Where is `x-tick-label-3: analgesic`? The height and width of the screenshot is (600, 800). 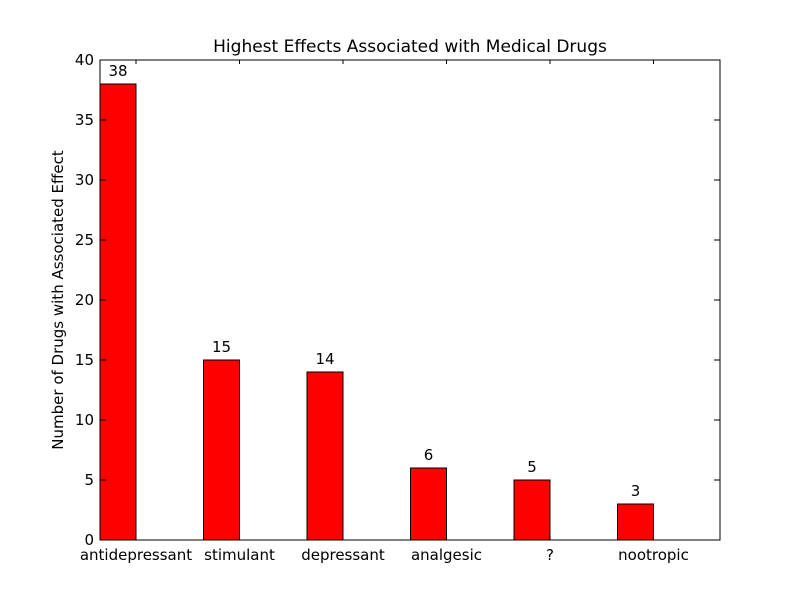 x-tick-label-3: analgesic is located at coordinates (446, 555).